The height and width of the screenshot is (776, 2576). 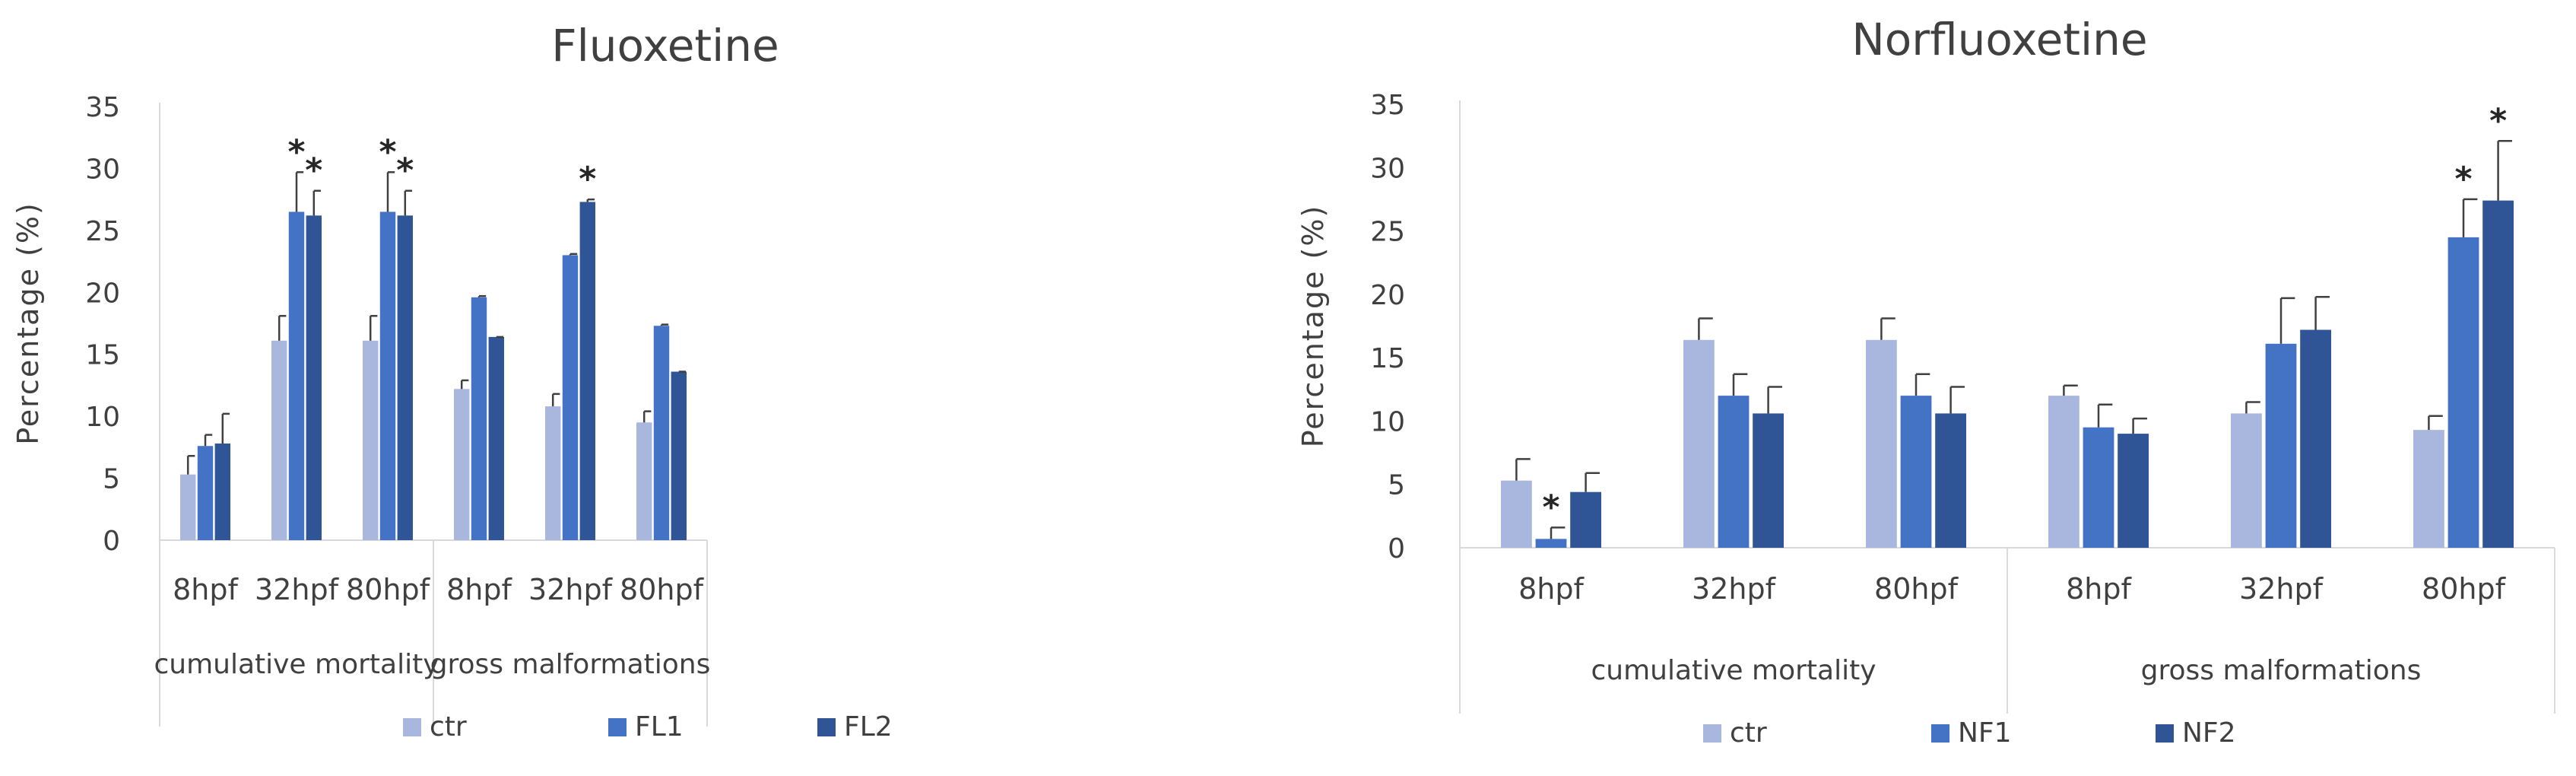 I want to click on legend-label: NF2, so click(x=2209, y=733).